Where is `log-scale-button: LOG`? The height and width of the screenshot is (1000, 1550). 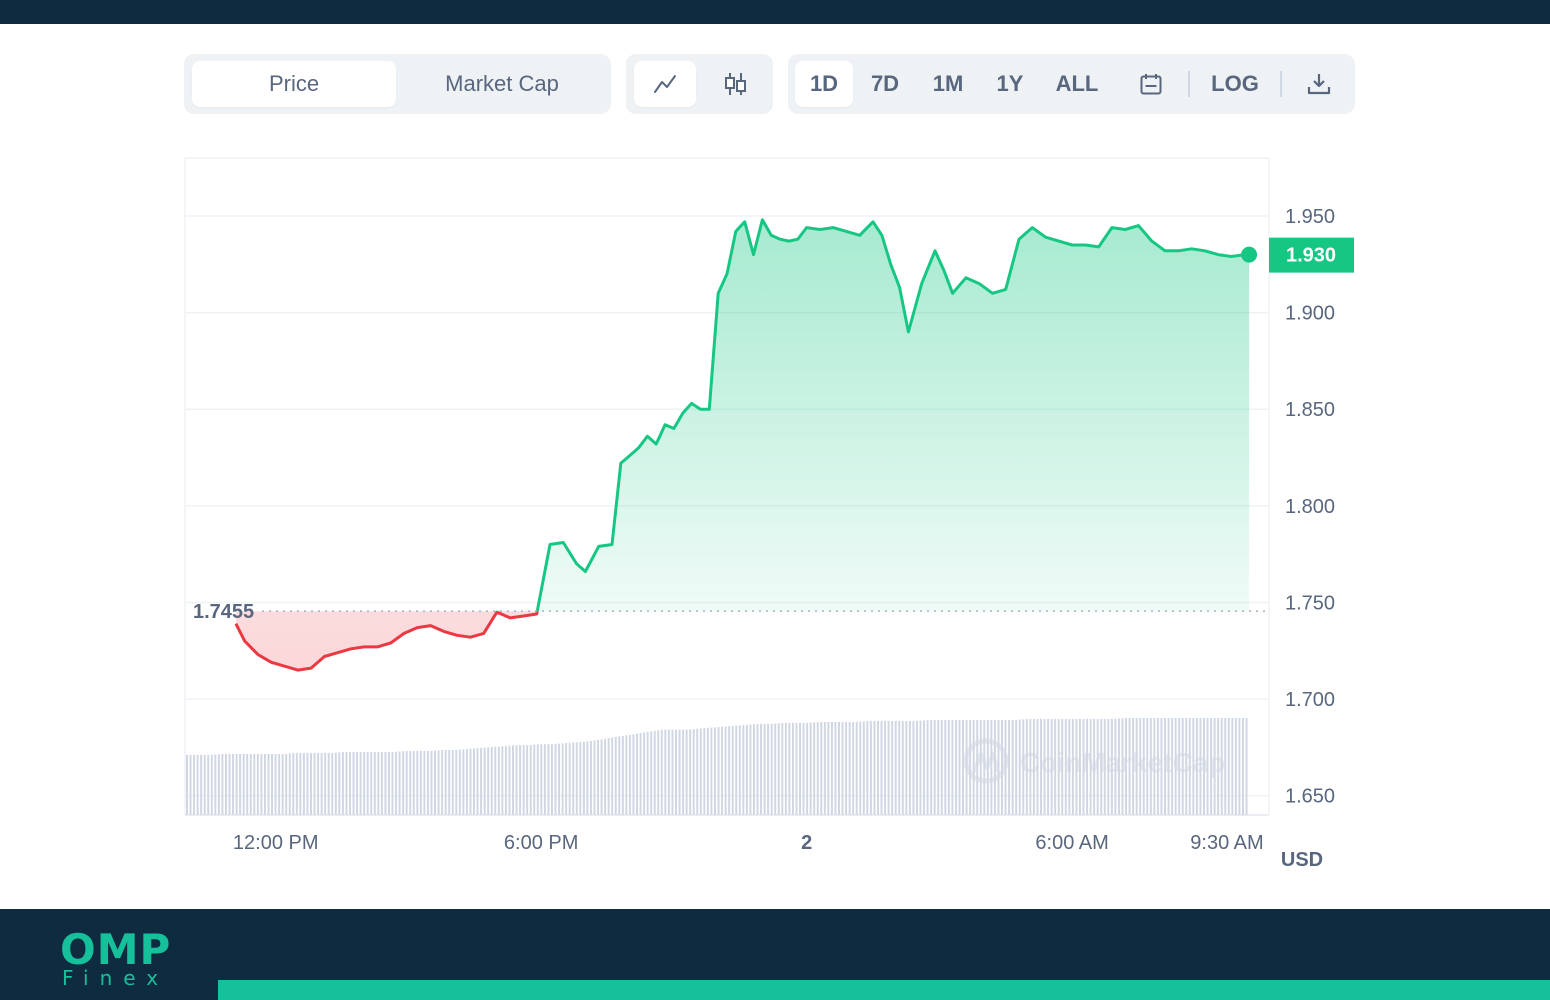
log-scale-button: LOG is located at coordinates (1235, 83).